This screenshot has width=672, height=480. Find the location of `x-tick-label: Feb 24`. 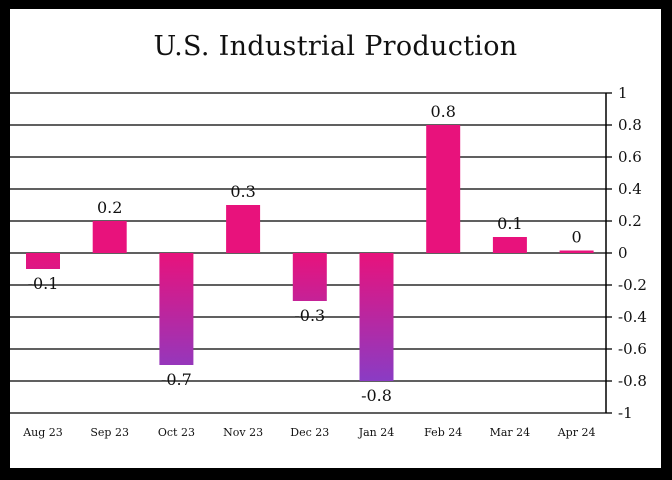

x-tick-label: Feb 24 is located at coordinates (443, 432).